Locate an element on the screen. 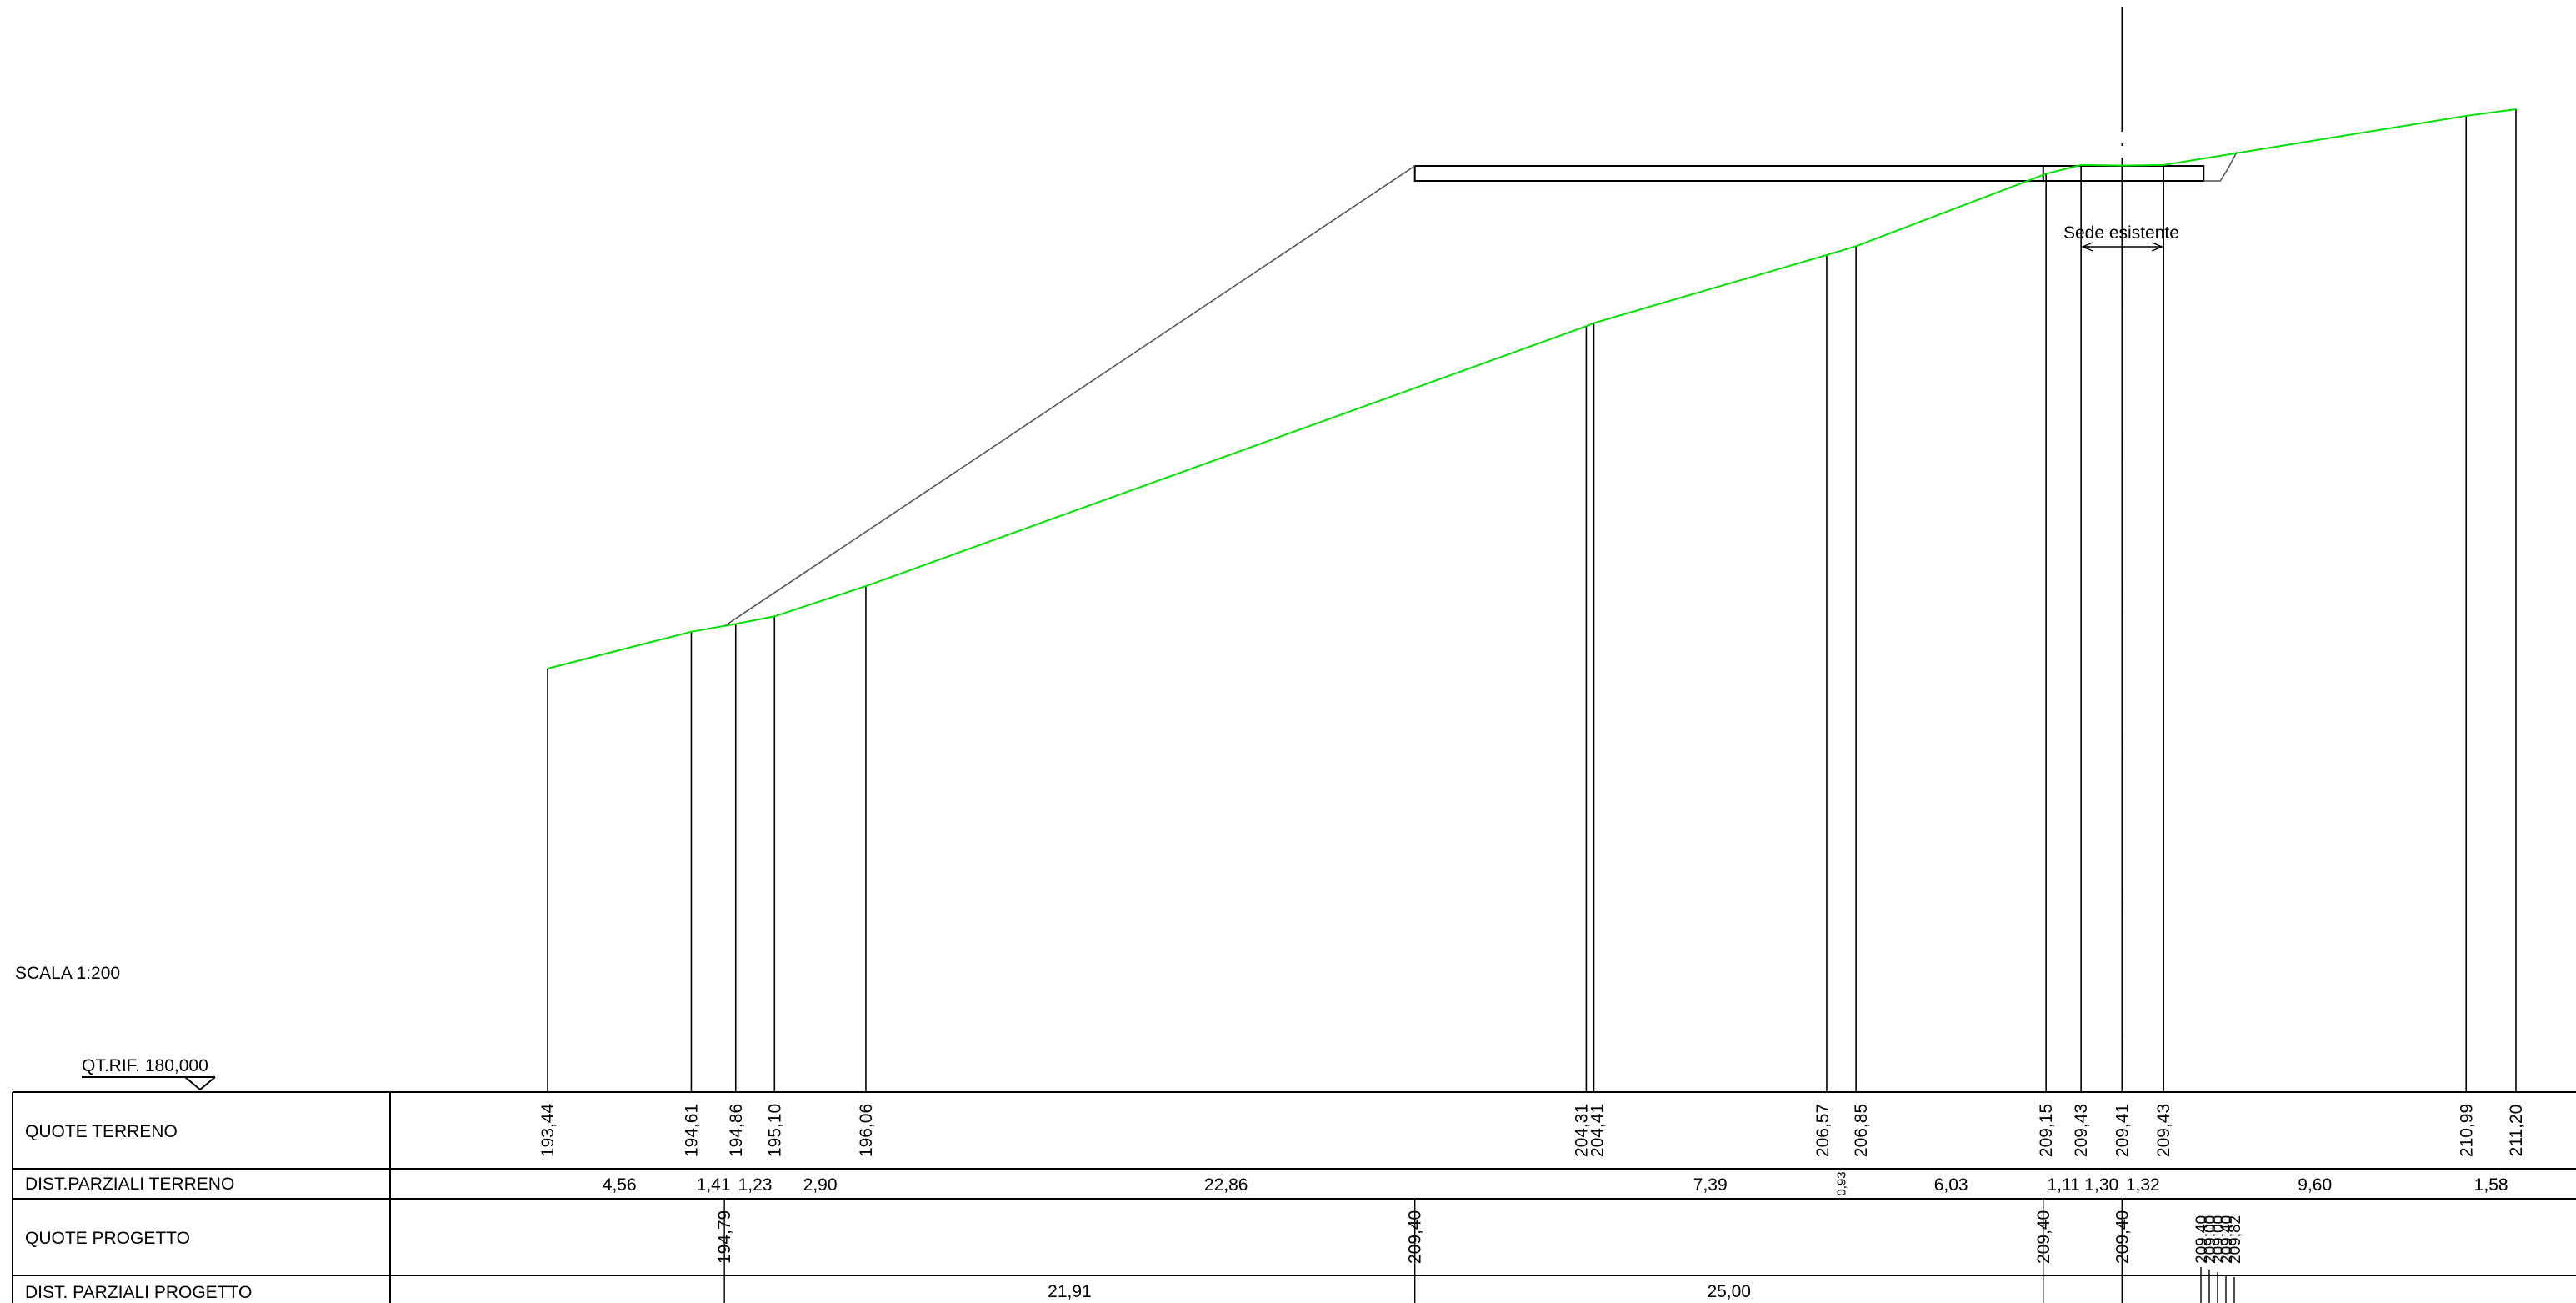 The width and height of the screenshot is (2576, 1303). terrain-partial-12: 9,60 is located at coordinates (2315, 1185).